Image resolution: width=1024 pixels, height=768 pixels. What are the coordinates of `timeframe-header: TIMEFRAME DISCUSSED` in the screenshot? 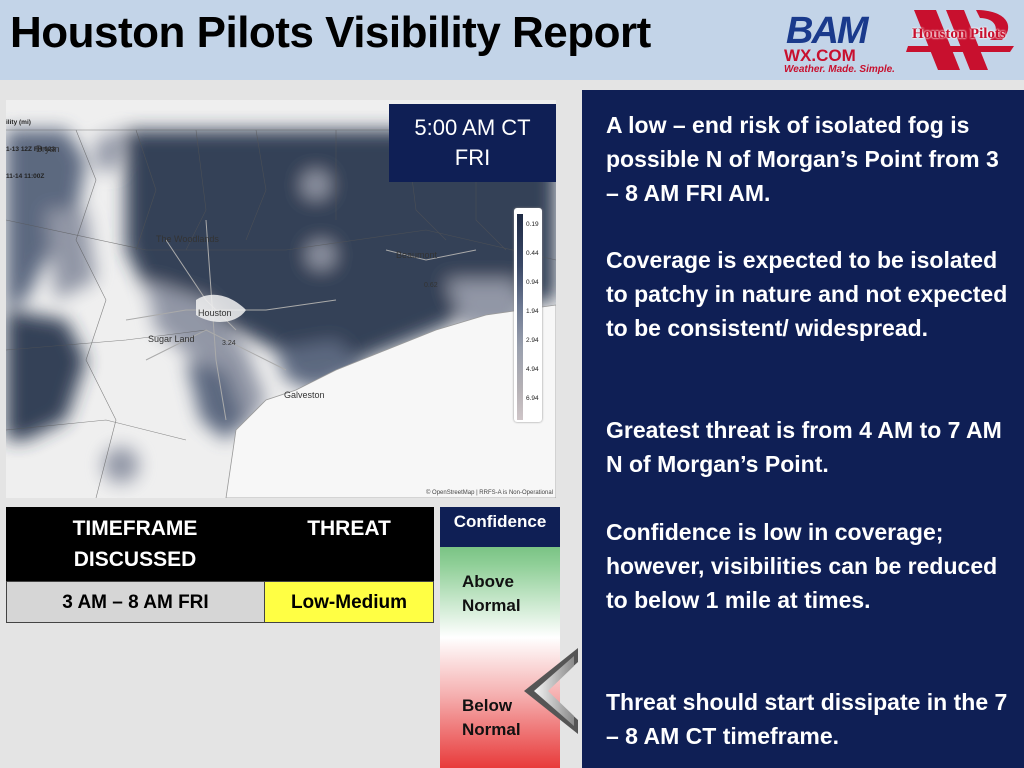 It's located at (135, 544).